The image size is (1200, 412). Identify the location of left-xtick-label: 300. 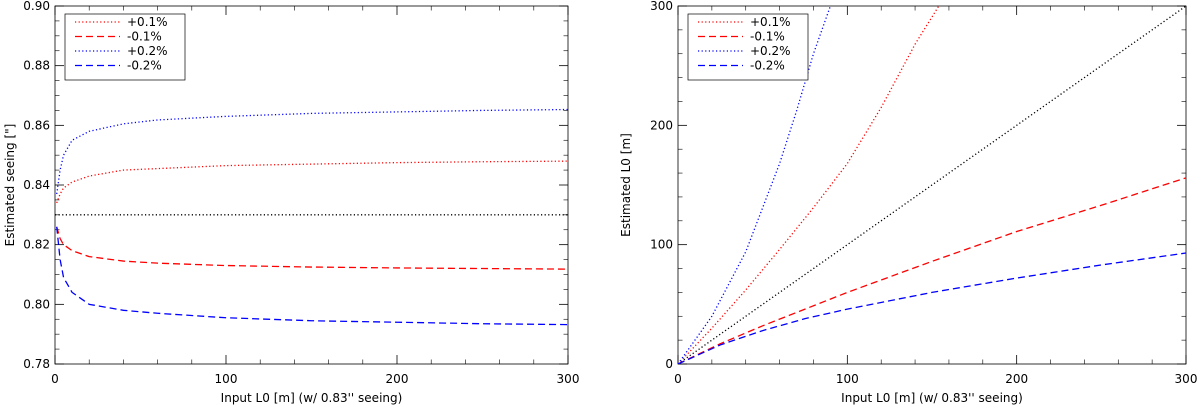
(568, 379).